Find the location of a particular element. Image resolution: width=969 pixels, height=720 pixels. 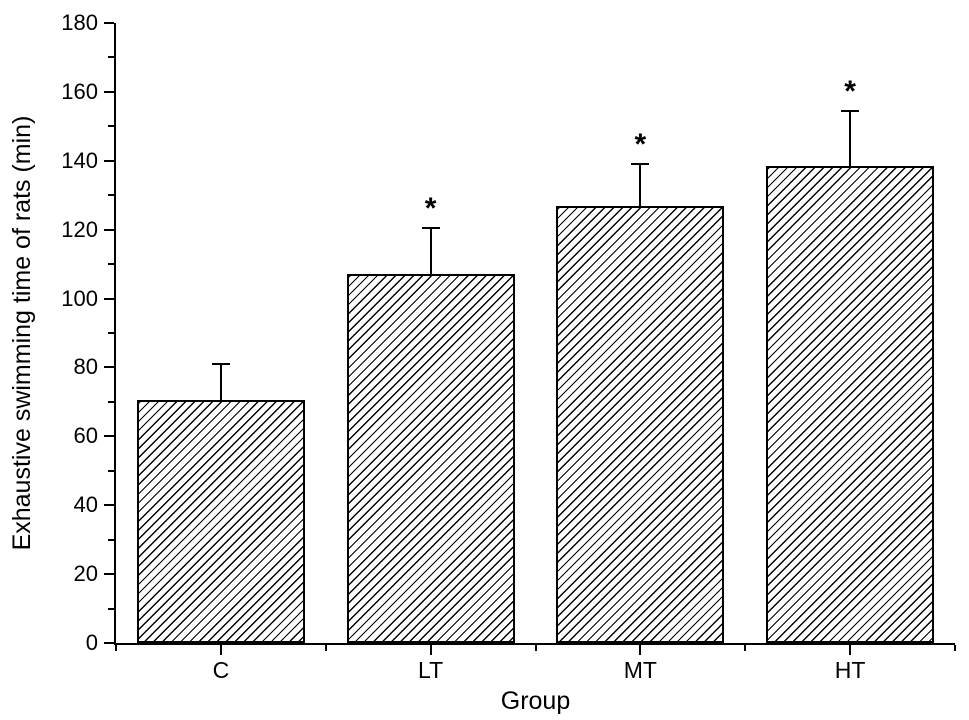

y-axis-line is located at coordinates (115, 334).